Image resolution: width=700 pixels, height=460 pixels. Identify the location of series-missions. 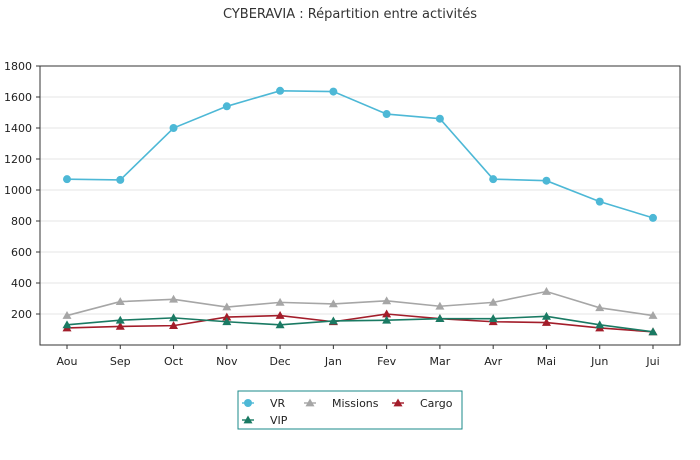
(360, 303).